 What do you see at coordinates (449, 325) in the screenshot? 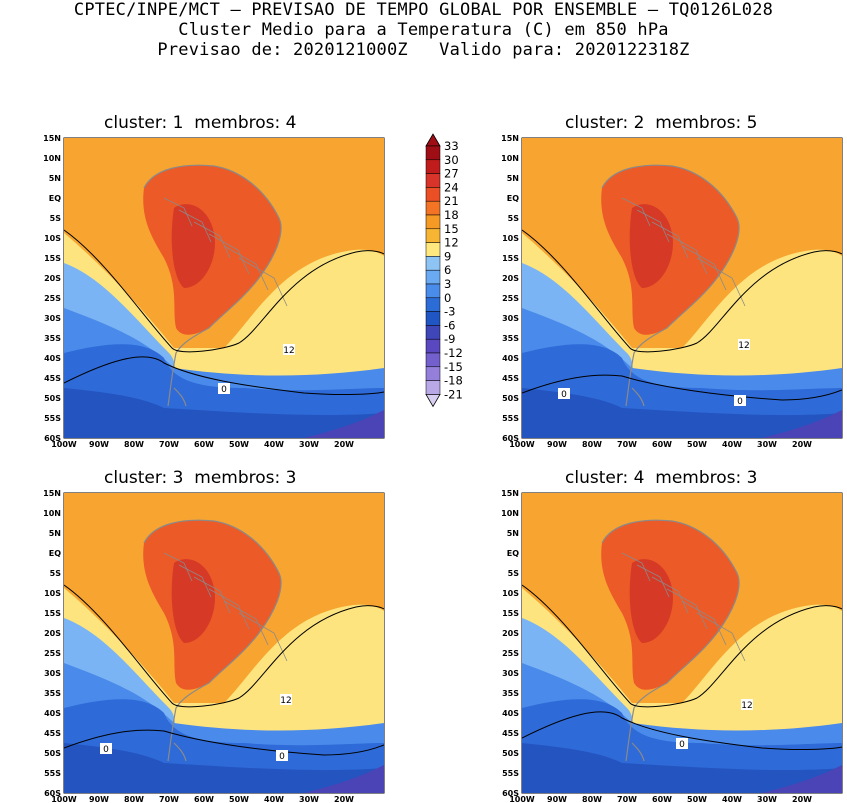
I see `colorbar-label: -6` at bounding box center [449, 325].